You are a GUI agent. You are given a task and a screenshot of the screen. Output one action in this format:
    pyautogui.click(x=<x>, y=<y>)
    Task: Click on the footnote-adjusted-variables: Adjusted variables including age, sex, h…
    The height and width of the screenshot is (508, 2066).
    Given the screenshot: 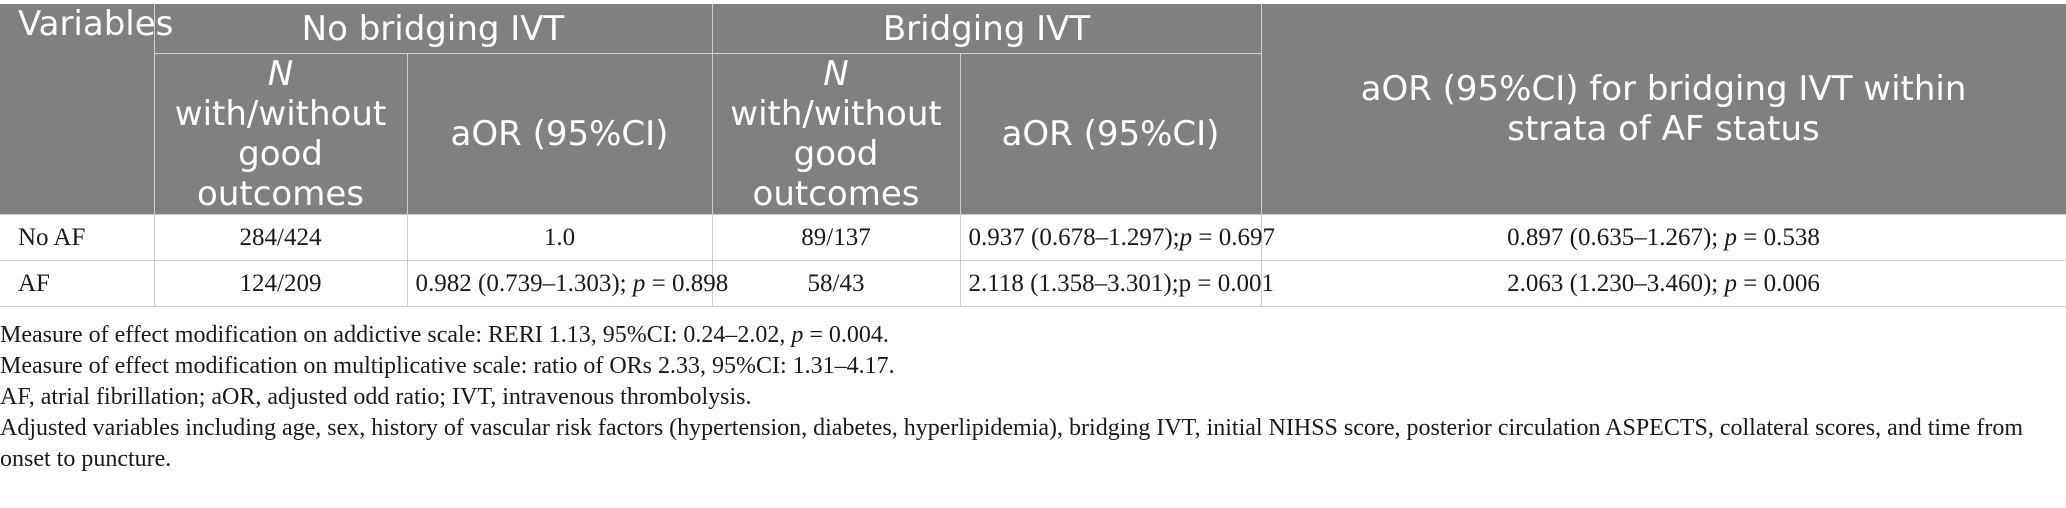 What is the action you would take?
    pyautogui.click(x=1012, y=443)
    